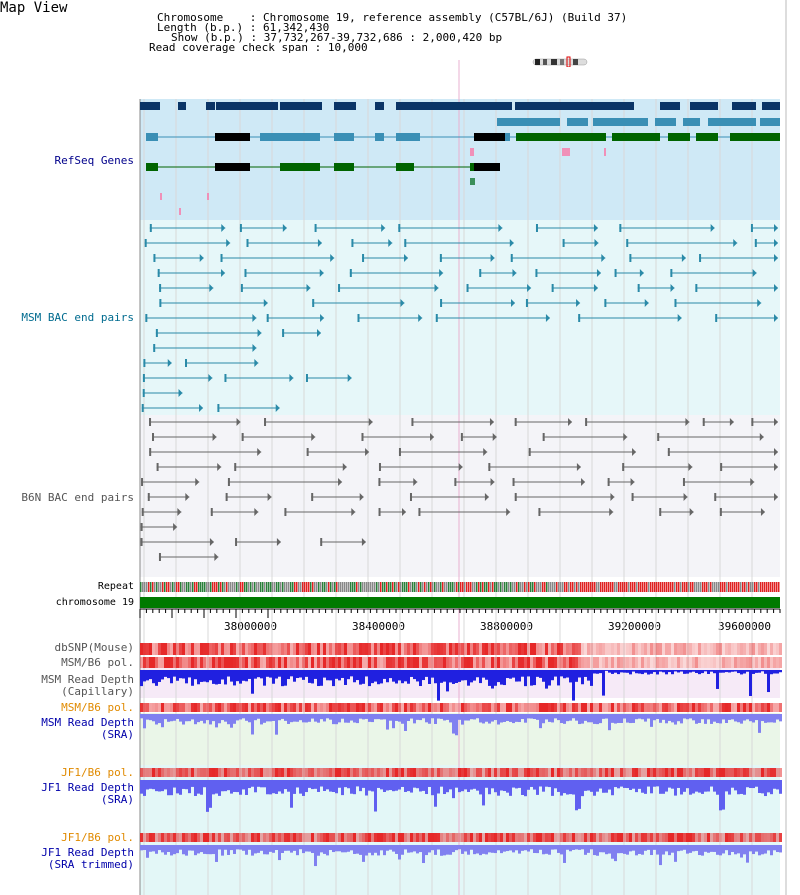 The image size is (800, 895). Describe the element at coordinates (77, 317) in the screenshot. I see `msm-bac-track-label: MSM BAC end pairs` at that location.